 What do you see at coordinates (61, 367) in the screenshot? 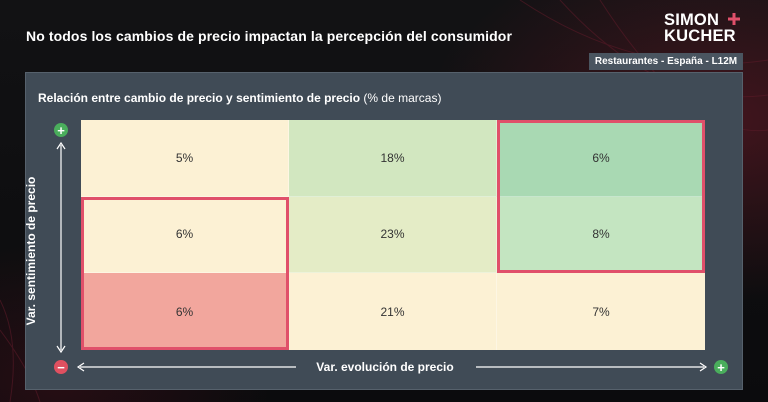
I see `minus-icon: −` at bounding box center [61, 367].